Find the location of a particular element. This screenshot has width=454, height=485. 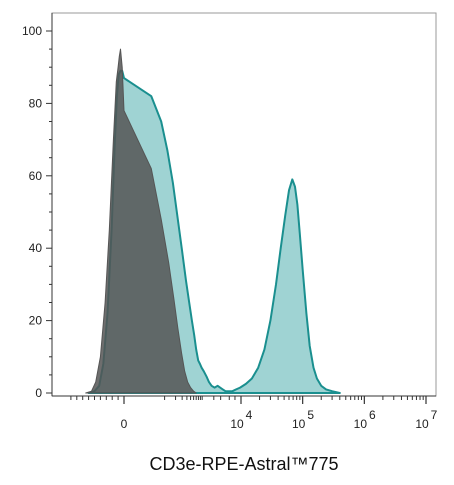

x-tick-exponent: 6 is located at coordinates (372, 415).